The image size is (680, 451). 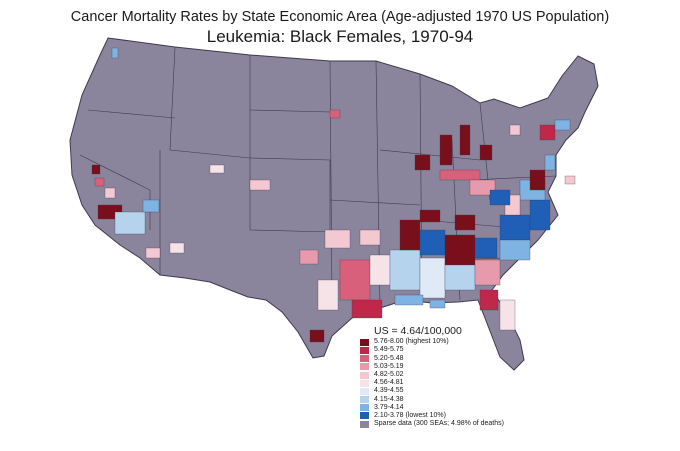 What do you see at coordinates (389, 358) in the screenshot?
I see `legend-label: 5.20-5.48` at bounding box center [389, 358].